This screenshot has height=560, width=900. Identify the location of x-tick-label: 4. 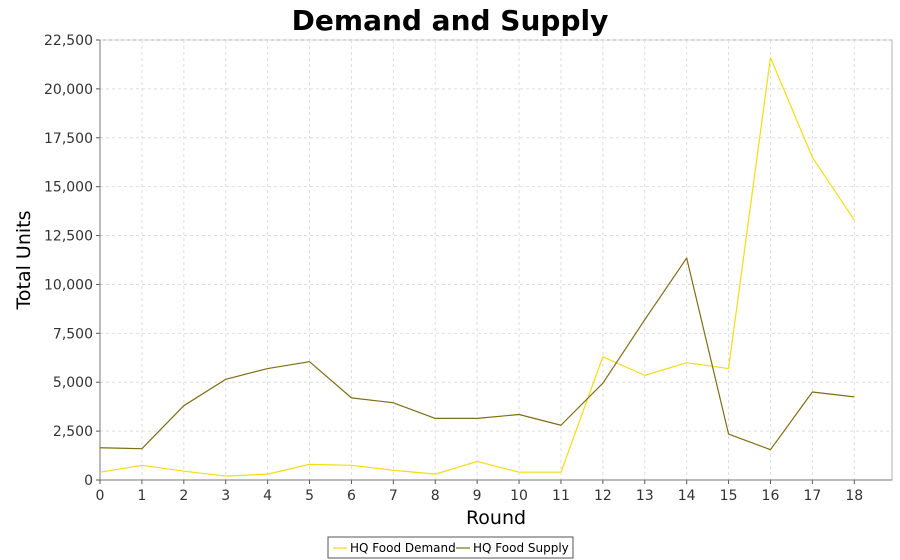
(267, 496).